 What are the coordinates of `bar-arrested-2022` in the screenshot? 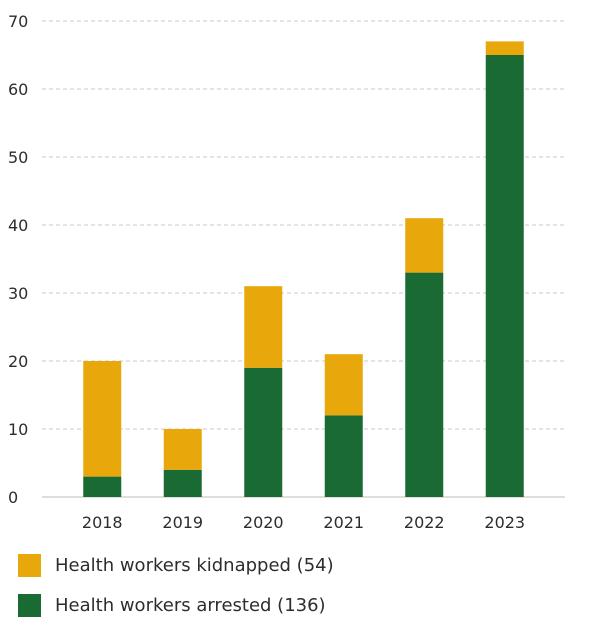 It's located at (424, 384).